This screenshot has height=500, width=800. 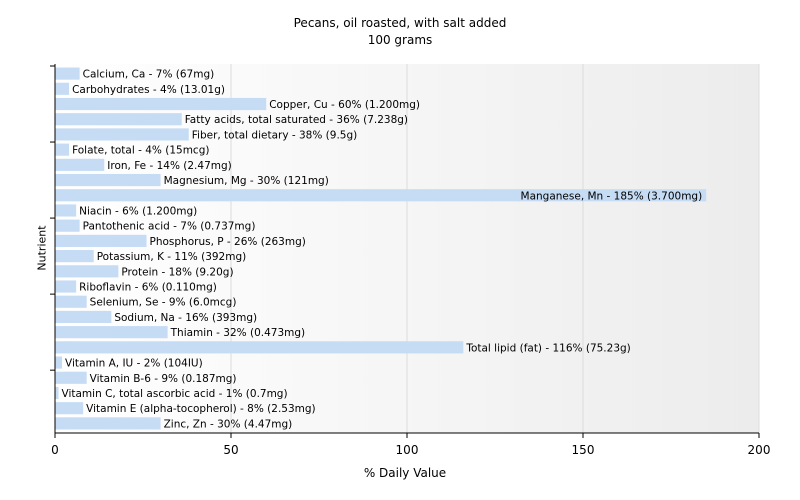 I want to click on bar-label: Total lipid (fat) - 116% (75.23g), so click(x=547, y=348).